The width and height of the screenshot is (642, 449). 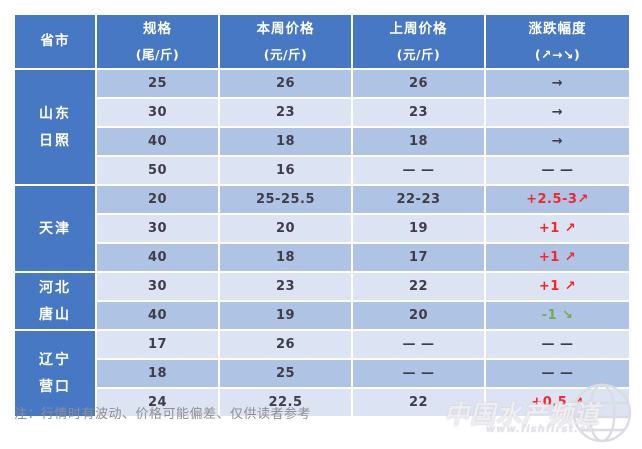 I want to click on header-label: 本周价格, so click(x=285, y=28).